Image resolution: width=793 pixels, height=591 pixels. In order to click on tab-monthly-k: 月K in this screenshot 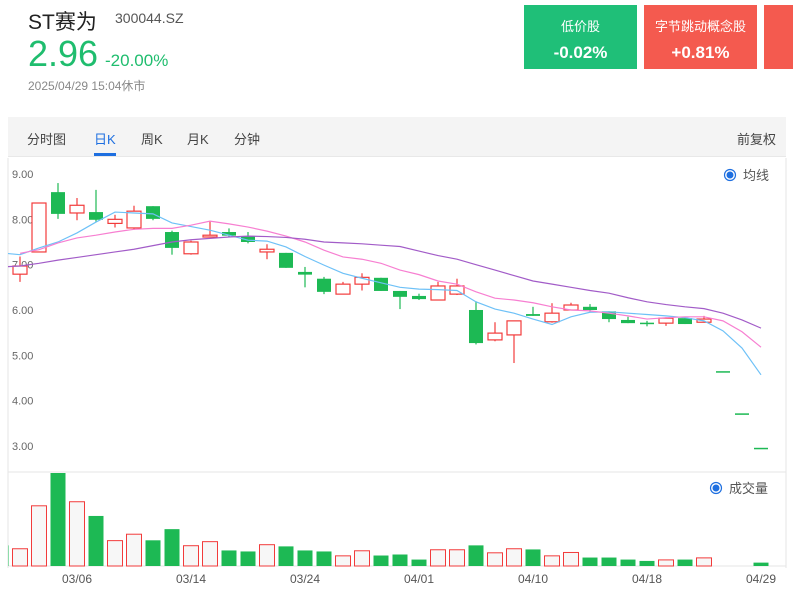, I will do `click(198, 139)`.